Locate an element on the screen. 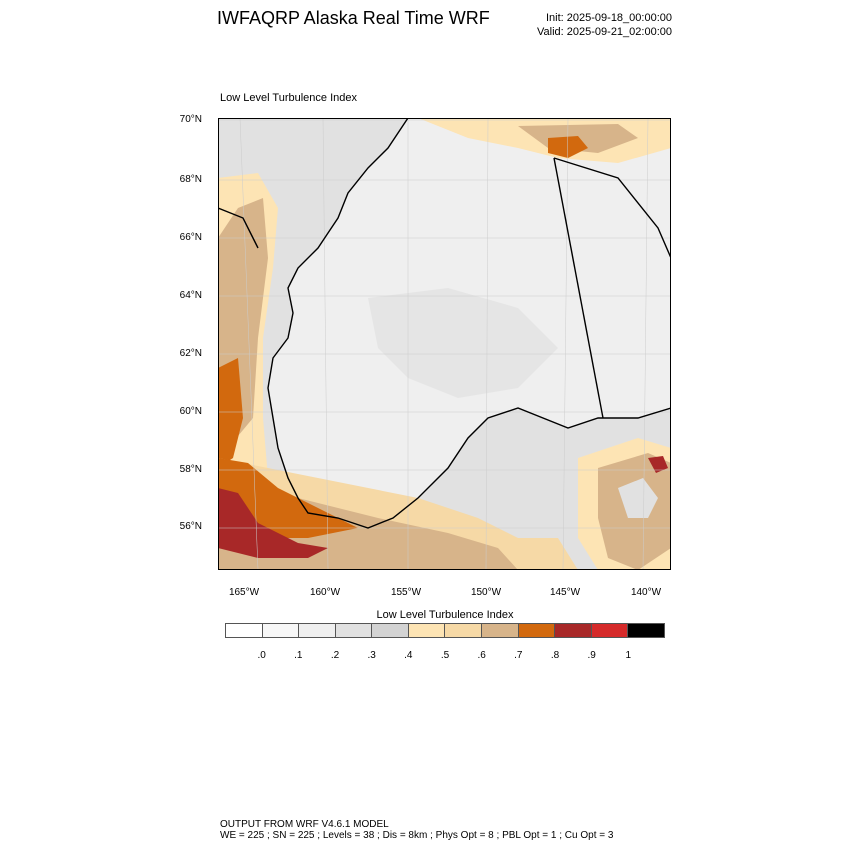 This screenshot has height=850, width=850. lat-label: 68°N is located at coordinates (190, 179).